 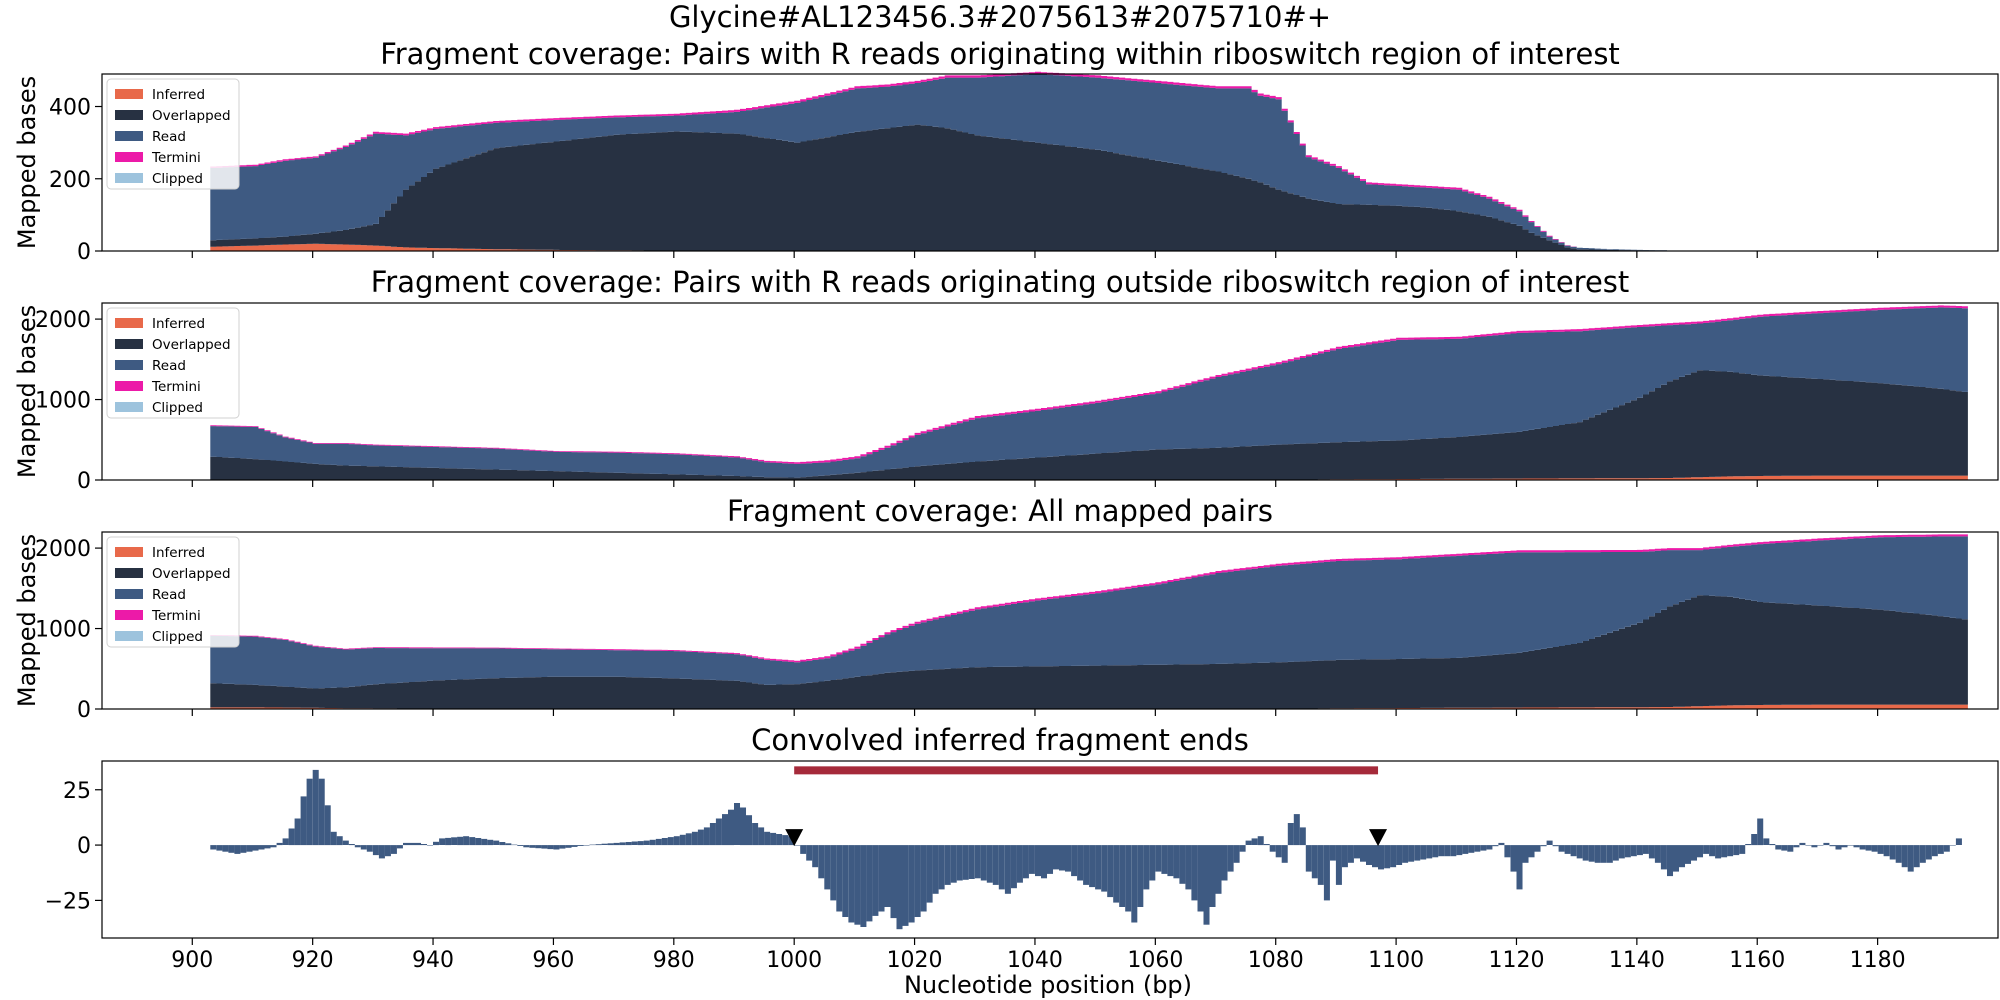 I want to click on figure-suptitle: Glycine#AL123456.3#2075613#2075710#+, so click(x=1000, y=17).